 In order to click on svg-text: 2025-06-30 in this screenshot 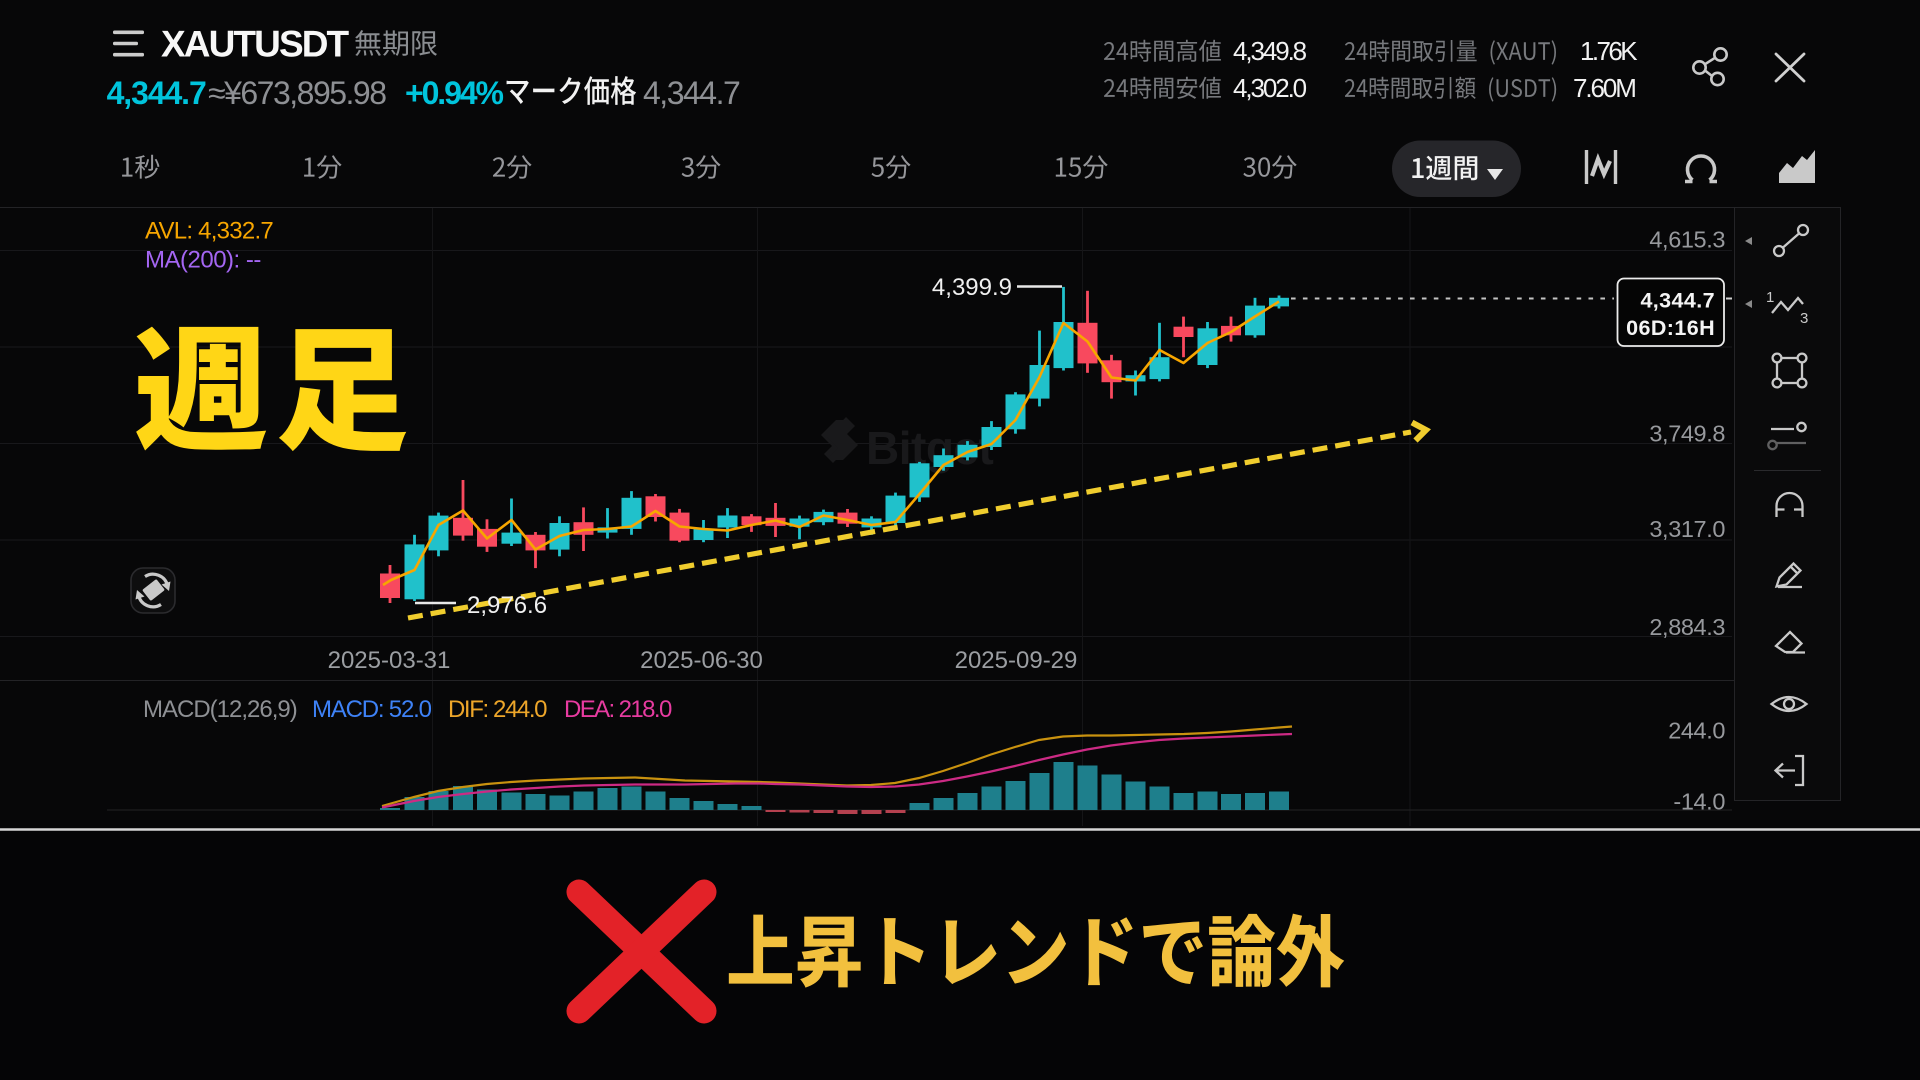, I will do `click(701, 660)`.